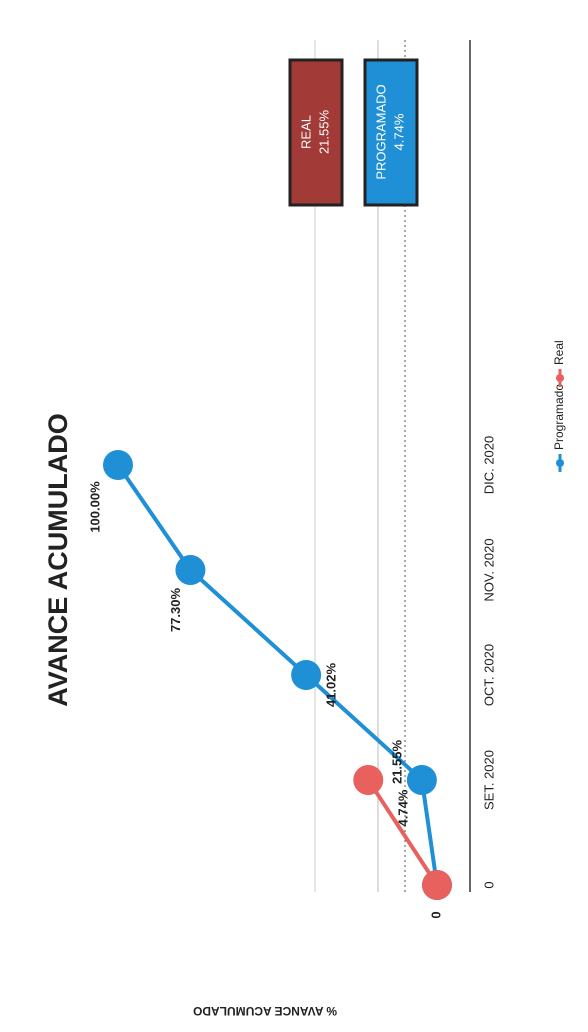 The width and height of the screenshot is (588, 1032). I want to click on x-tick-label: NOV. 2020, so click(488, 569).